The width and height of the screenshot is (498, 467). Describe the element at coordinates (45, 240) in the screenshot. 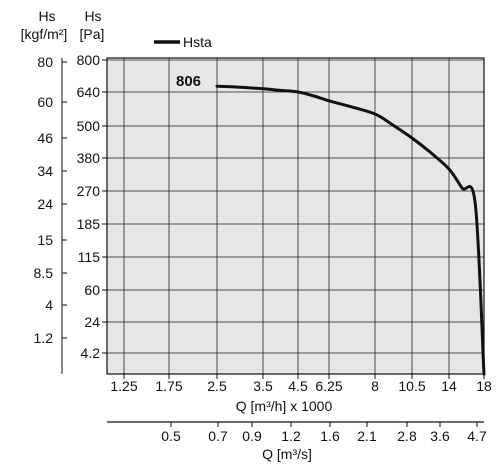

I see `kgf-tick-label: 15` at that location.